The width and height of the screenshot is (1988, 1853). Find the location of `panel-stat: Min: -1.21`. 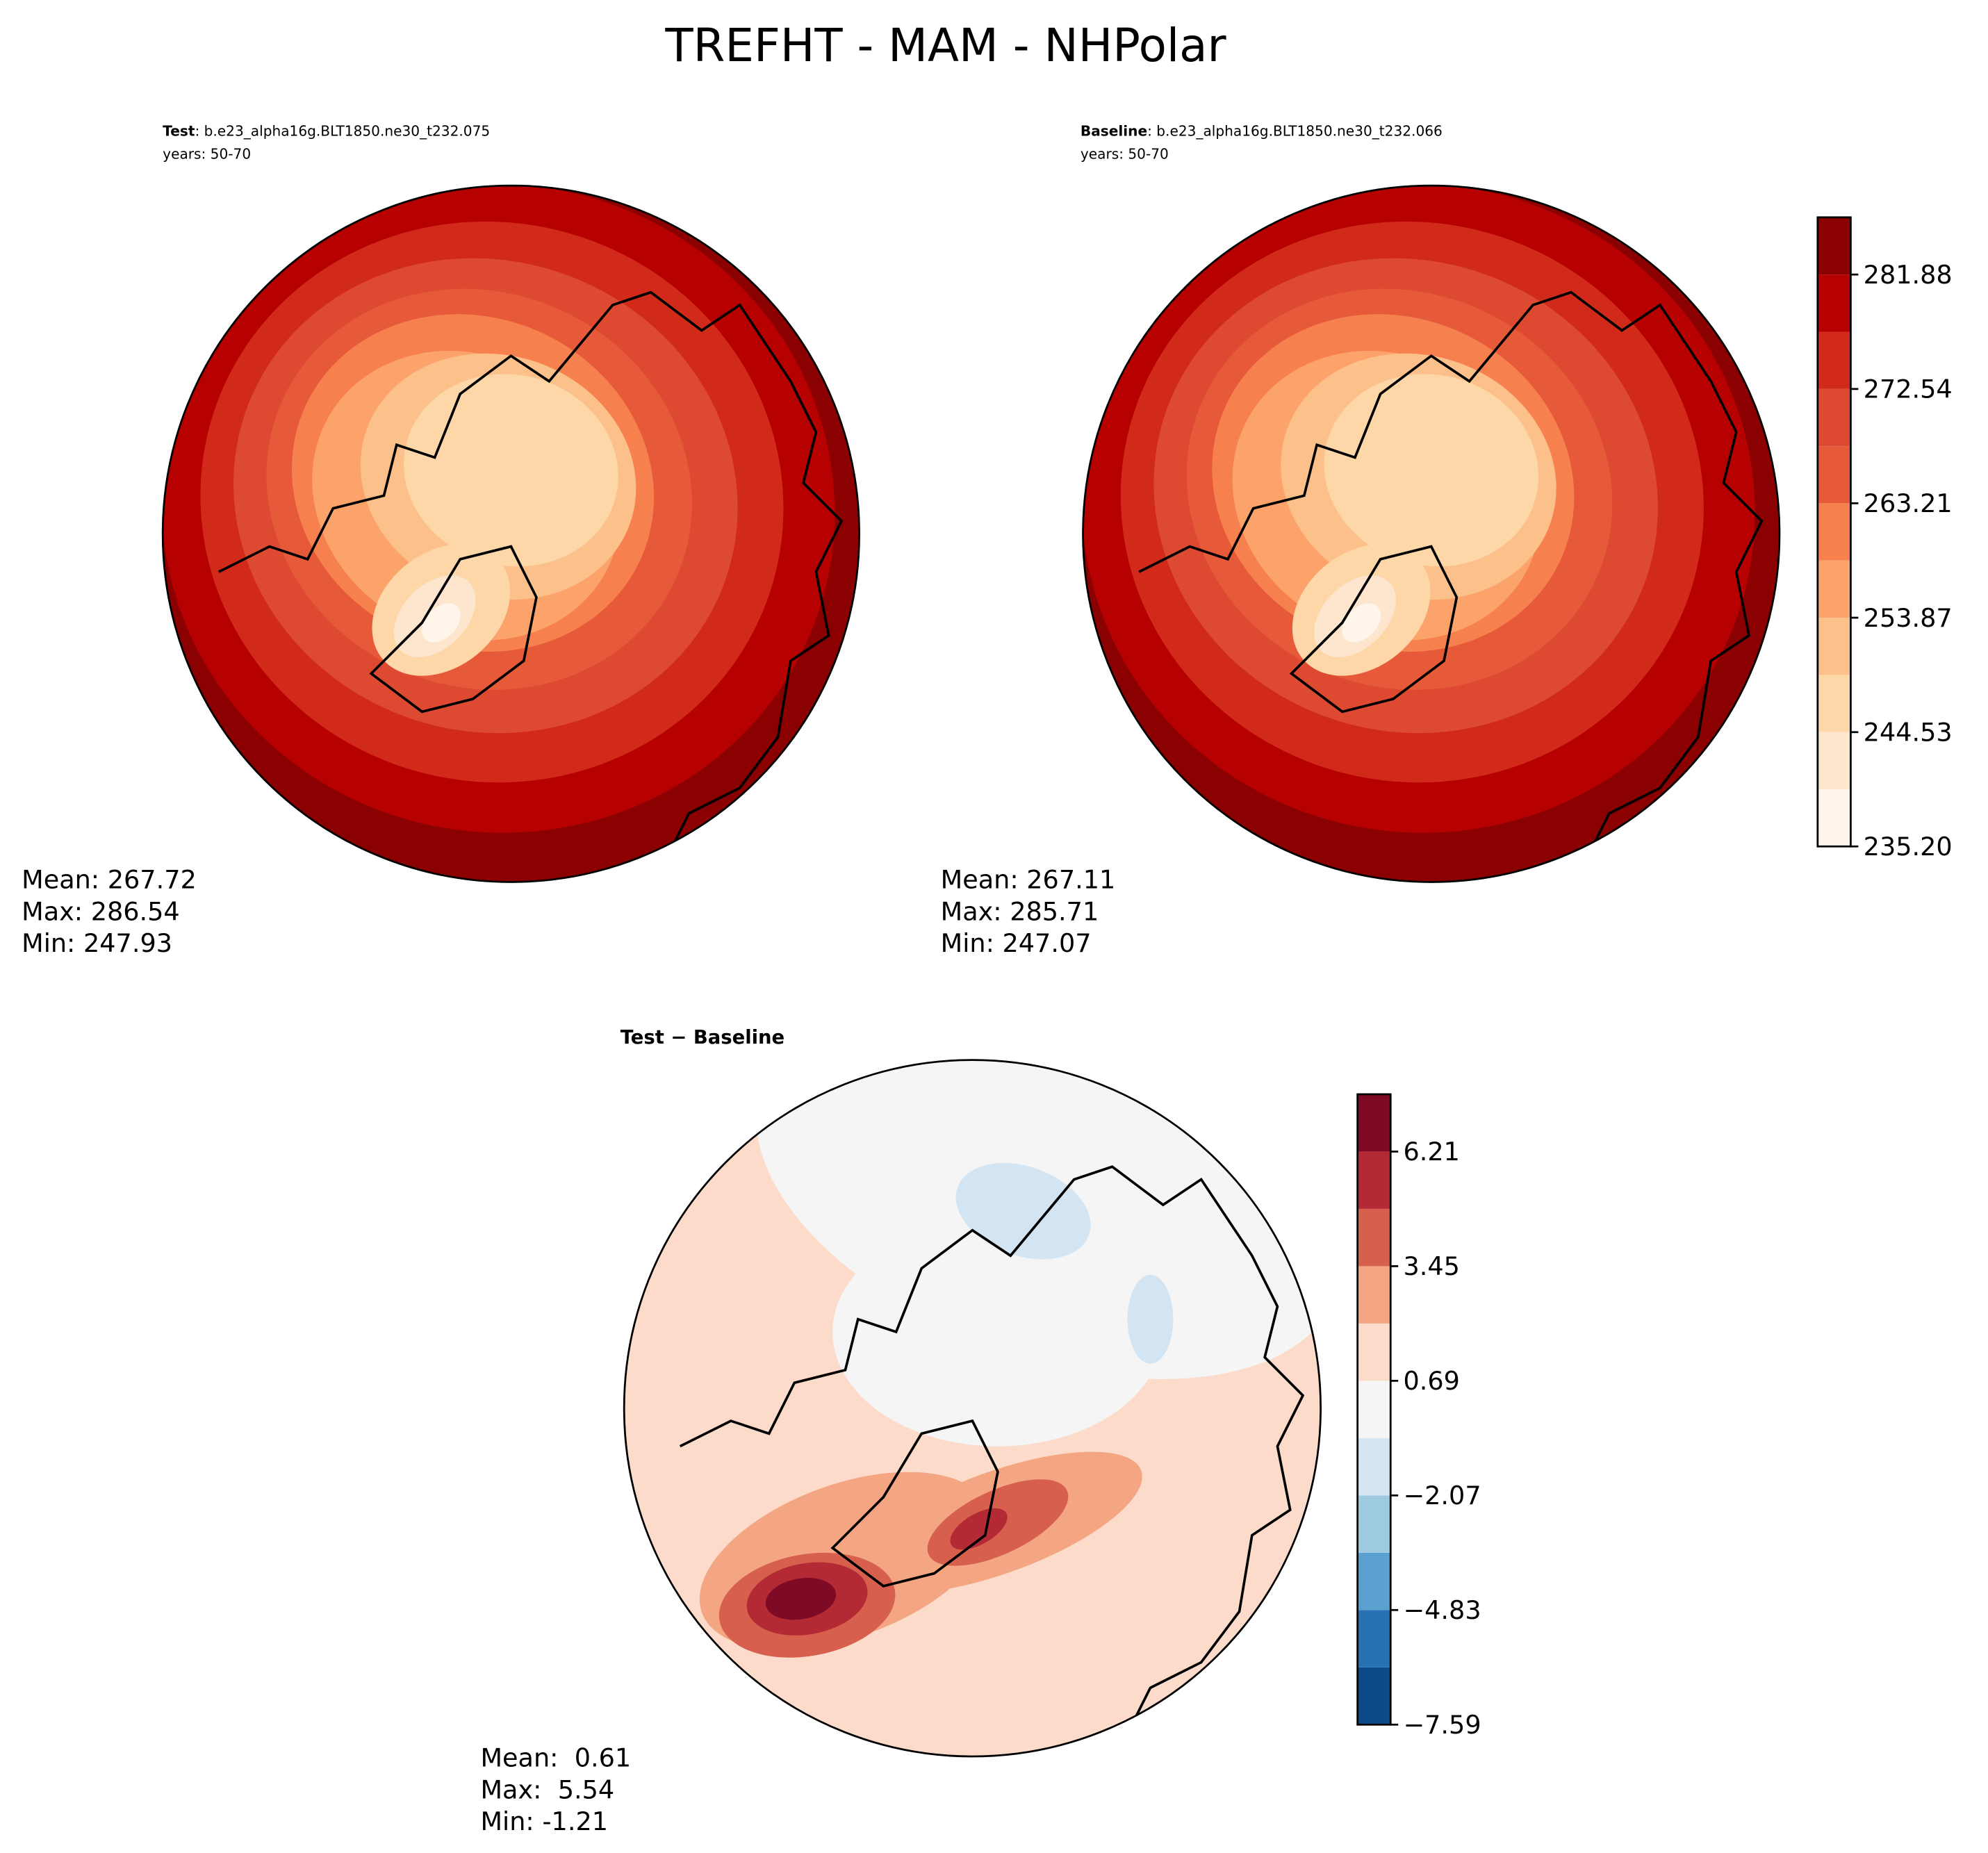

panel-stat: Min: -1.21 is located at coordinates (543, 1821).